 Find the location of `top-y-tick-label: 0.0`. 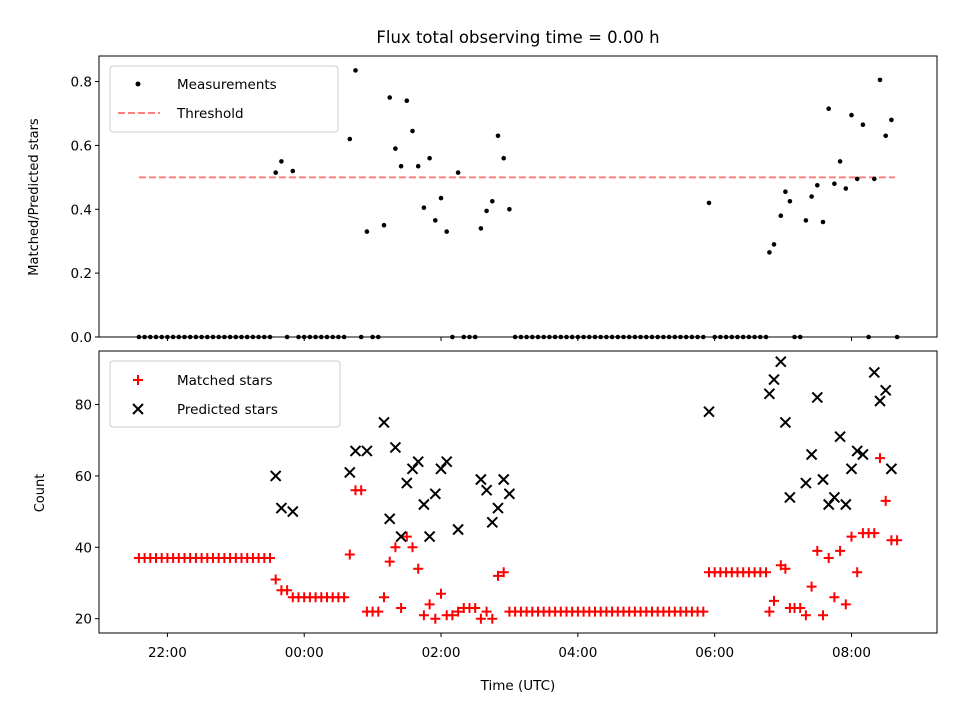

top-y-tick-label: 0.0 is located at coordinates (81, 338).